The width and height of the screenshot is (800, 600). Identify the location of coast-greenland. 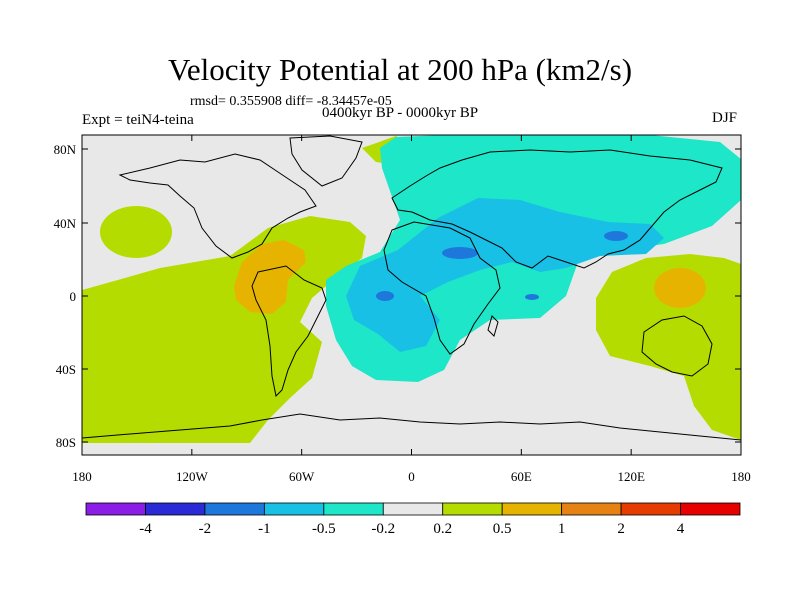
(326, 161).